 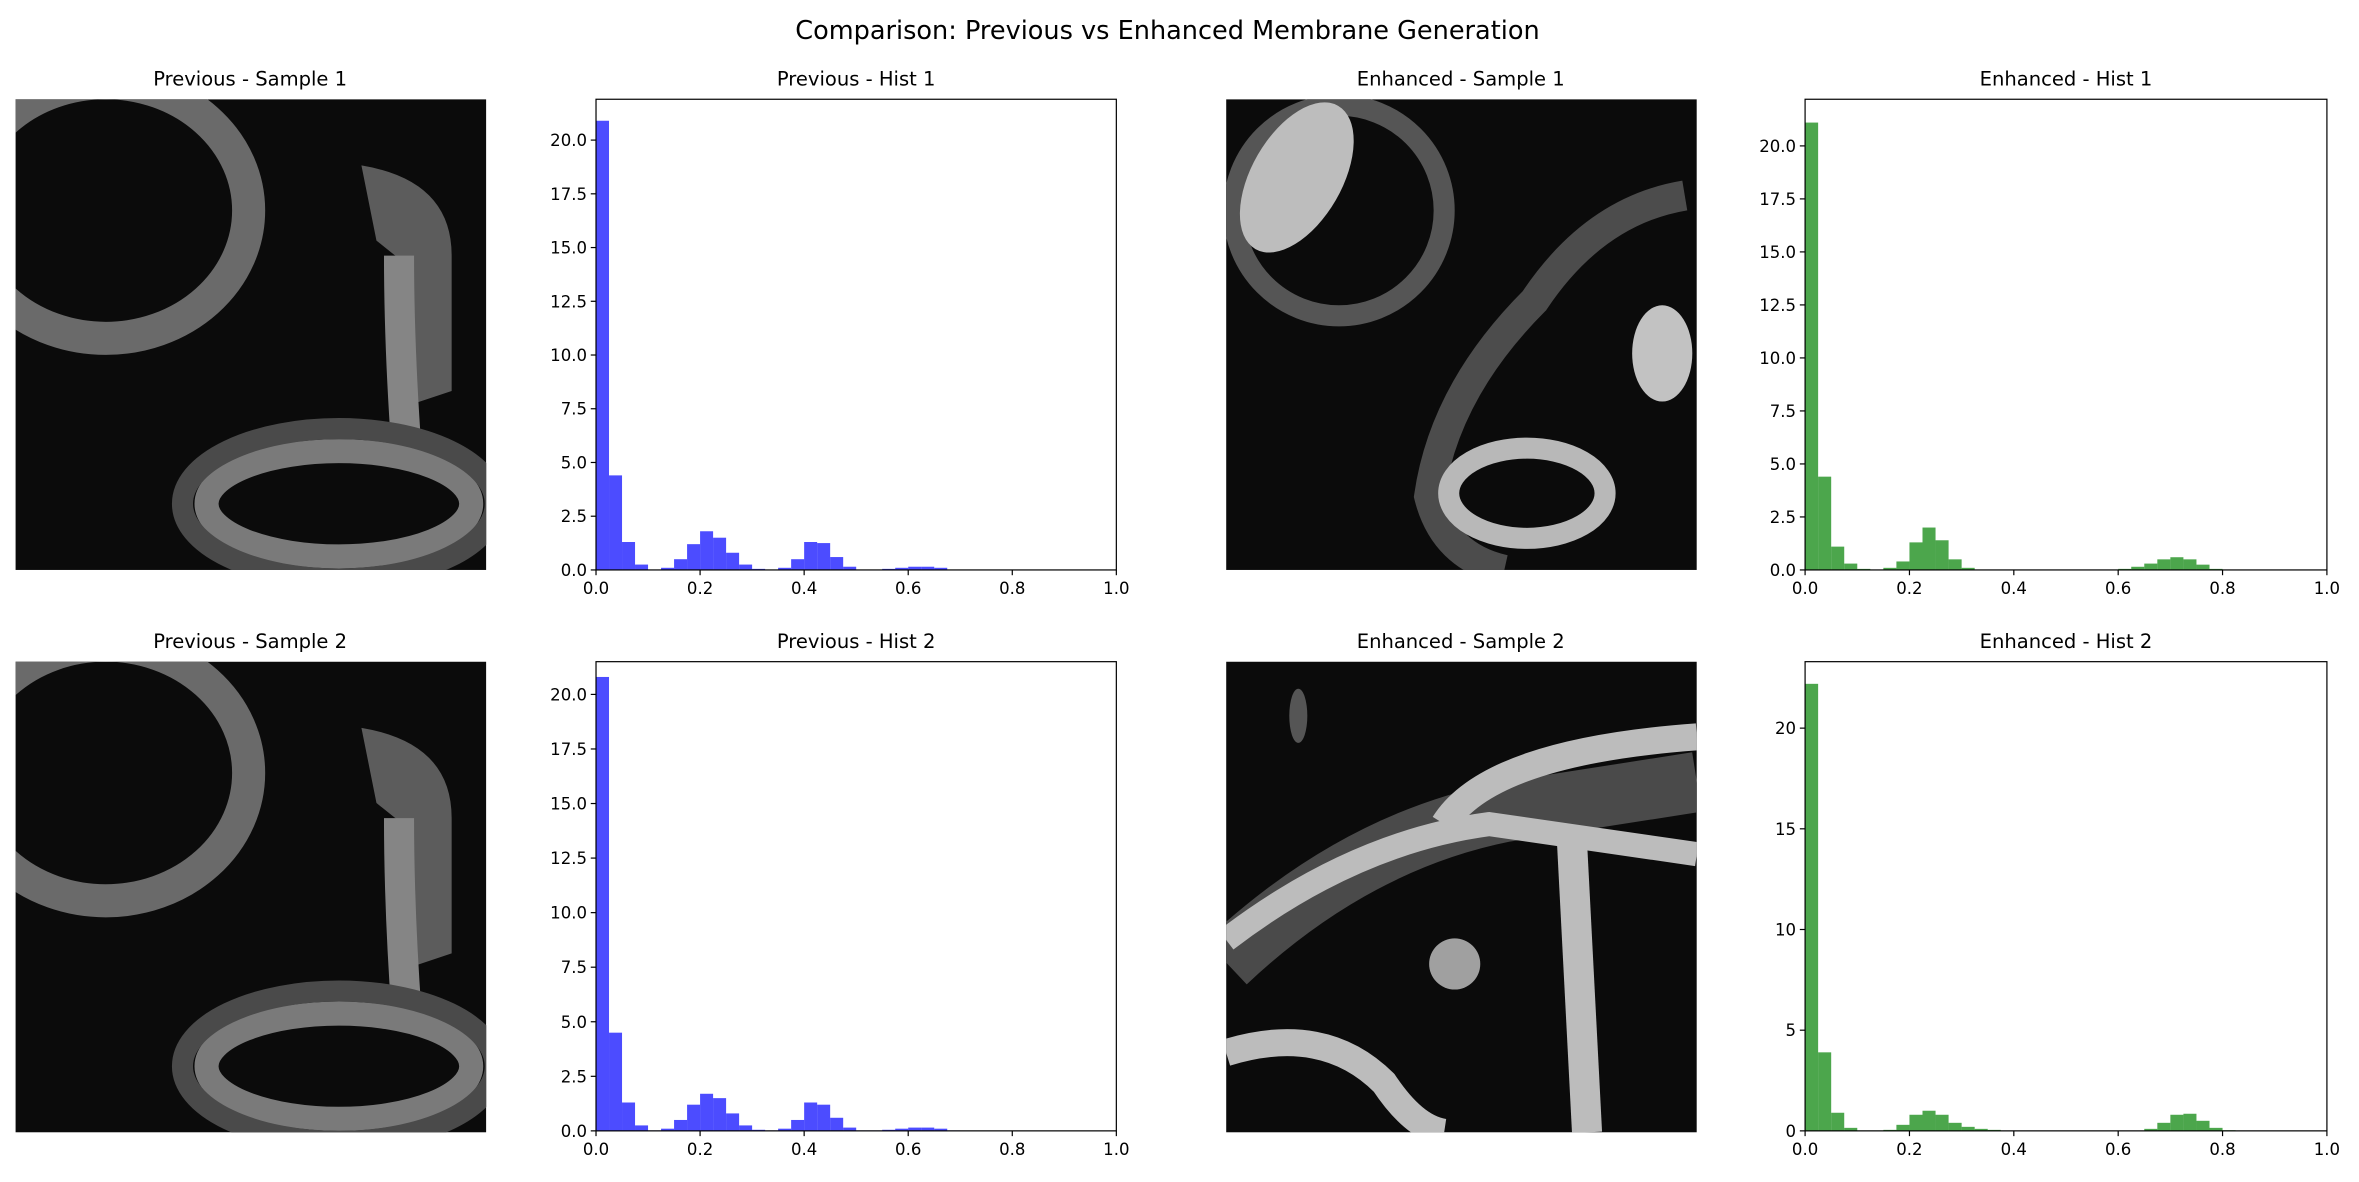 What do you see at coordinates (1785, 728) in the screenshot?
I see `y-tick-label: 20` at bounding box center [1785, 728].